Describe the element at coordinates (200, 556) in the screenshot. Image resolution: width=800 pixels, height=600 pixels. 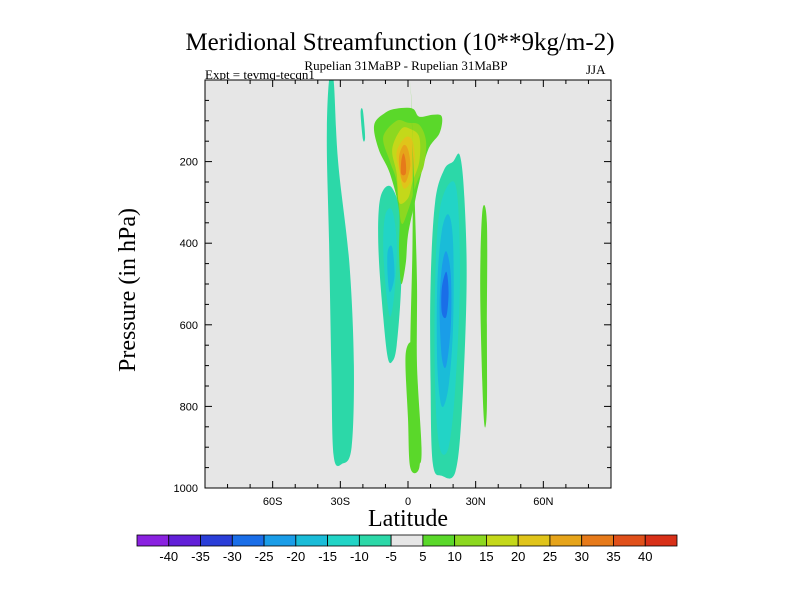
I see `colorbar-label: -35` at that location.